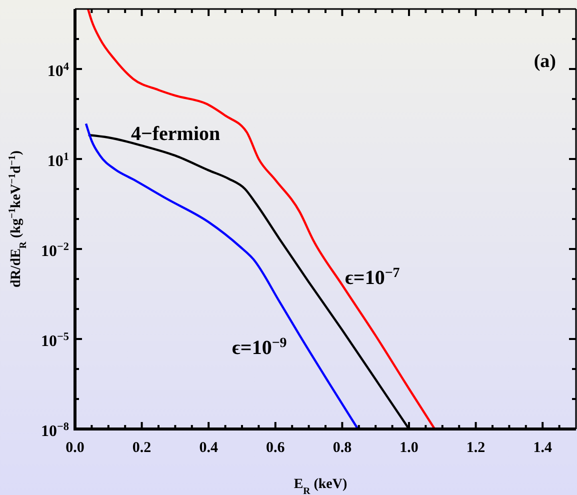 Image resolution: width=577 pixels, height=495 pixels. What do you see at coordinates (55, 250) in the screenshot?
I see `y-tick-label: 10$^{−2}$` at bounding box center [55, 250].